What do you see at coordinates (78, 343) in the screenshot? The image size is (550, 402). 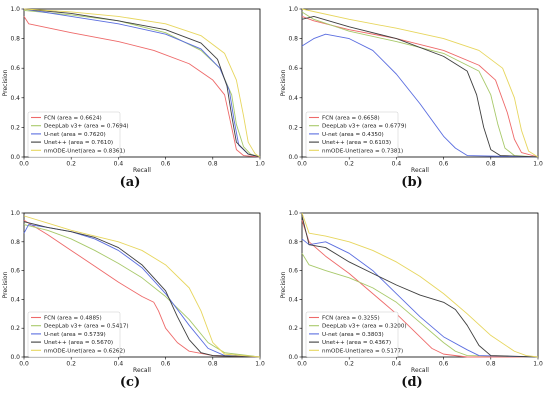 I see `legend-entry: Unet++ (area = 0.5670)` at bounding box center [78, 343].